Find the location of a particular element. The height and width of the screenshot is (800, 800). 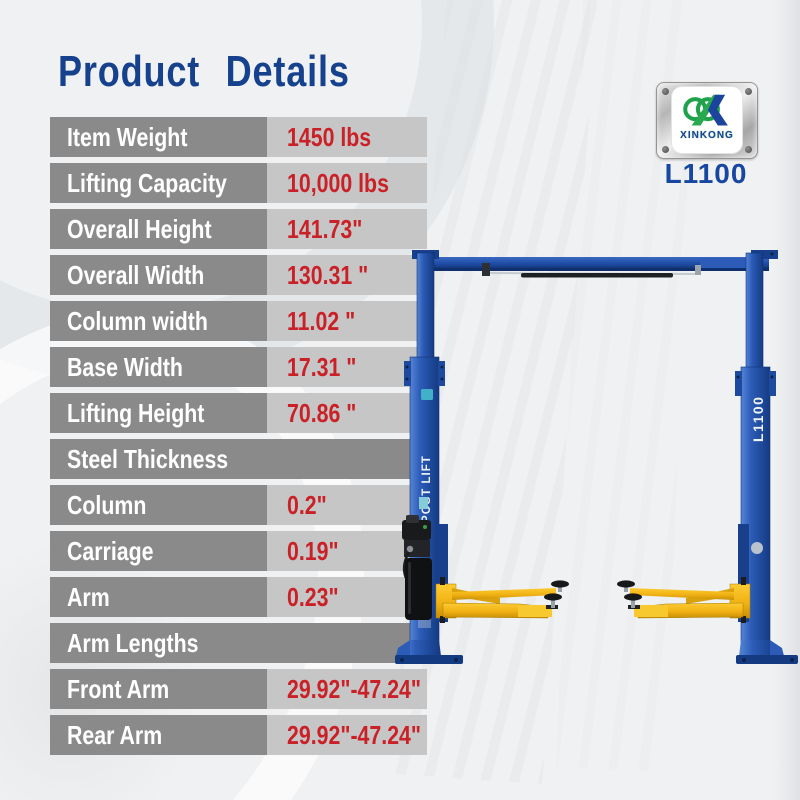

spec-row: Rear Arm 29.92"-47.24" is located at coordinates (238, 735).